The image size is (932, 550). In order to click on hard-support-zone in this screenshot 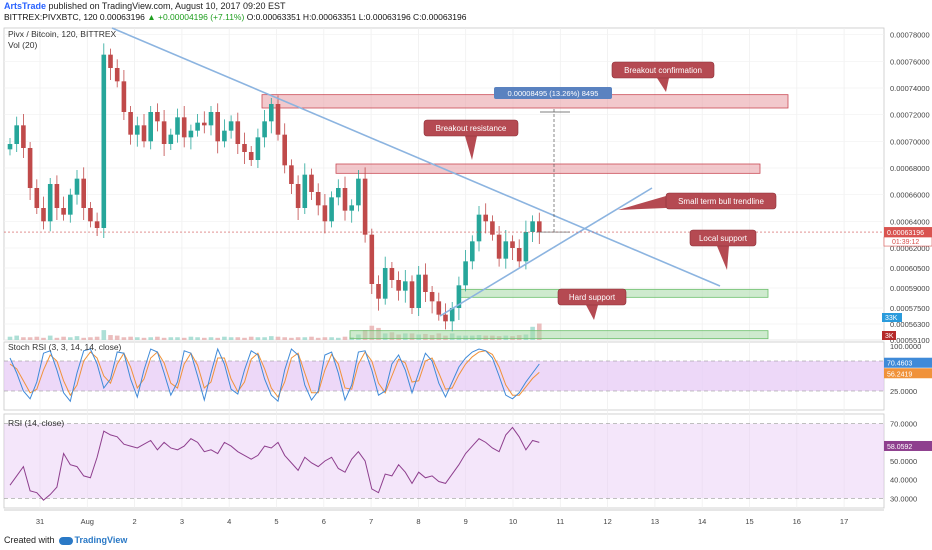, I will do `click(559, 335)`.